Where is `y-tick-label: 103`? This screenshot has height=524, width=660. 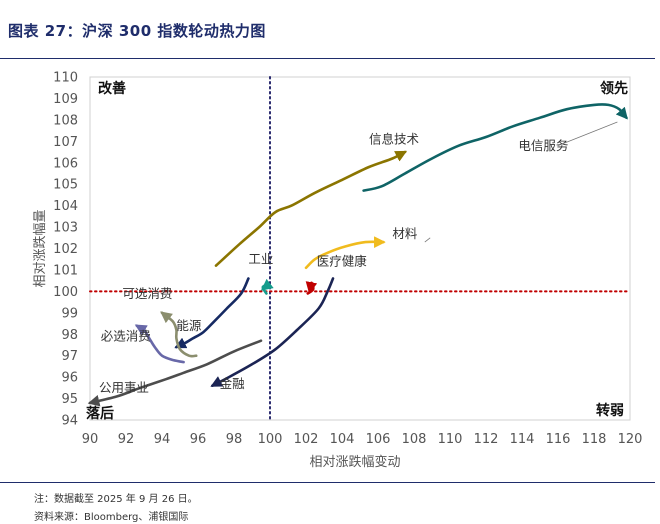 y-tick-label: 103 is located at coordinates (65, 228).